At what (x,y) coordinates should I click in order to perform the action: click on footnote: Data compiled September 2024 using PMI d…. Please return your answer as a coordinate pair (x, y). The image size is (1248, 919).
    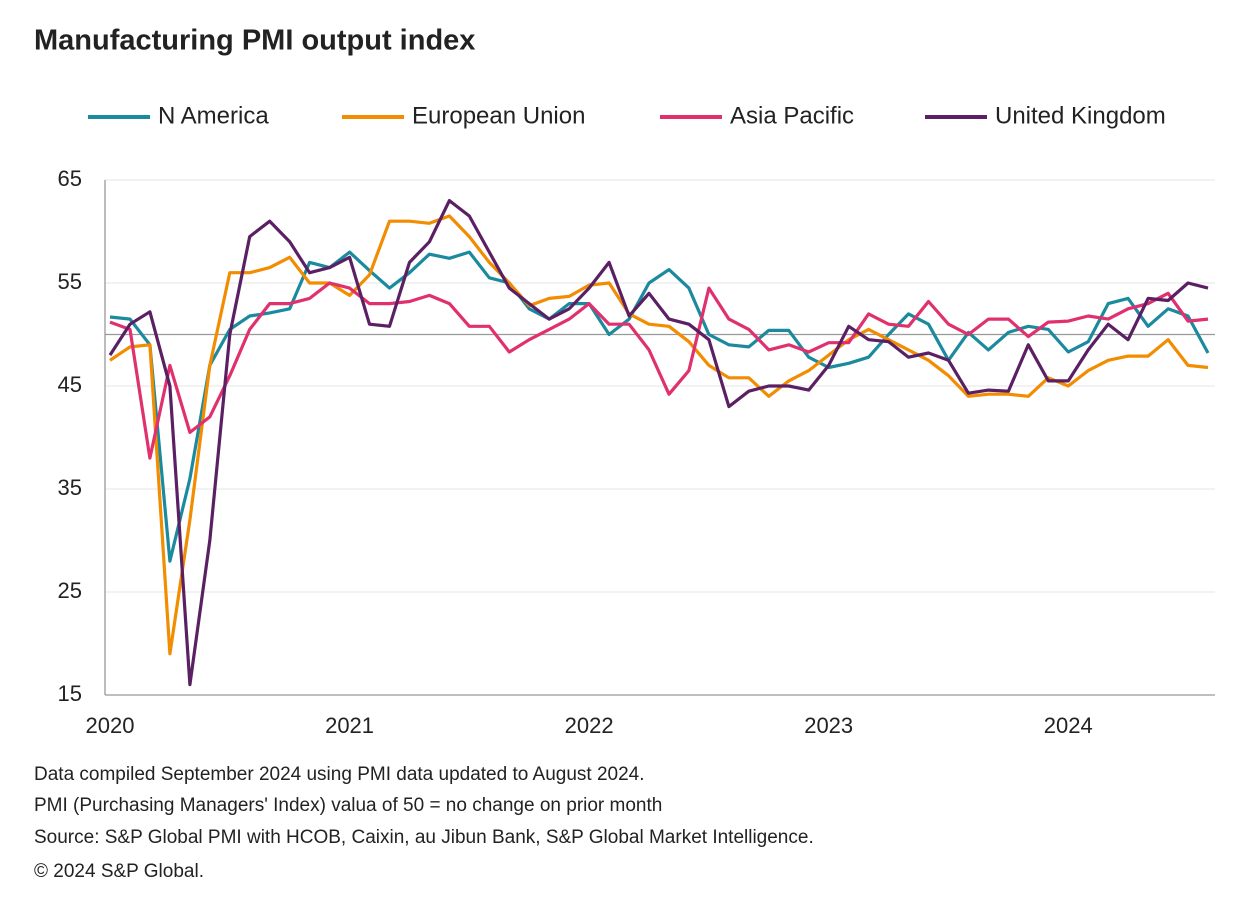
    Looking at the image, I should click on (339, 774).